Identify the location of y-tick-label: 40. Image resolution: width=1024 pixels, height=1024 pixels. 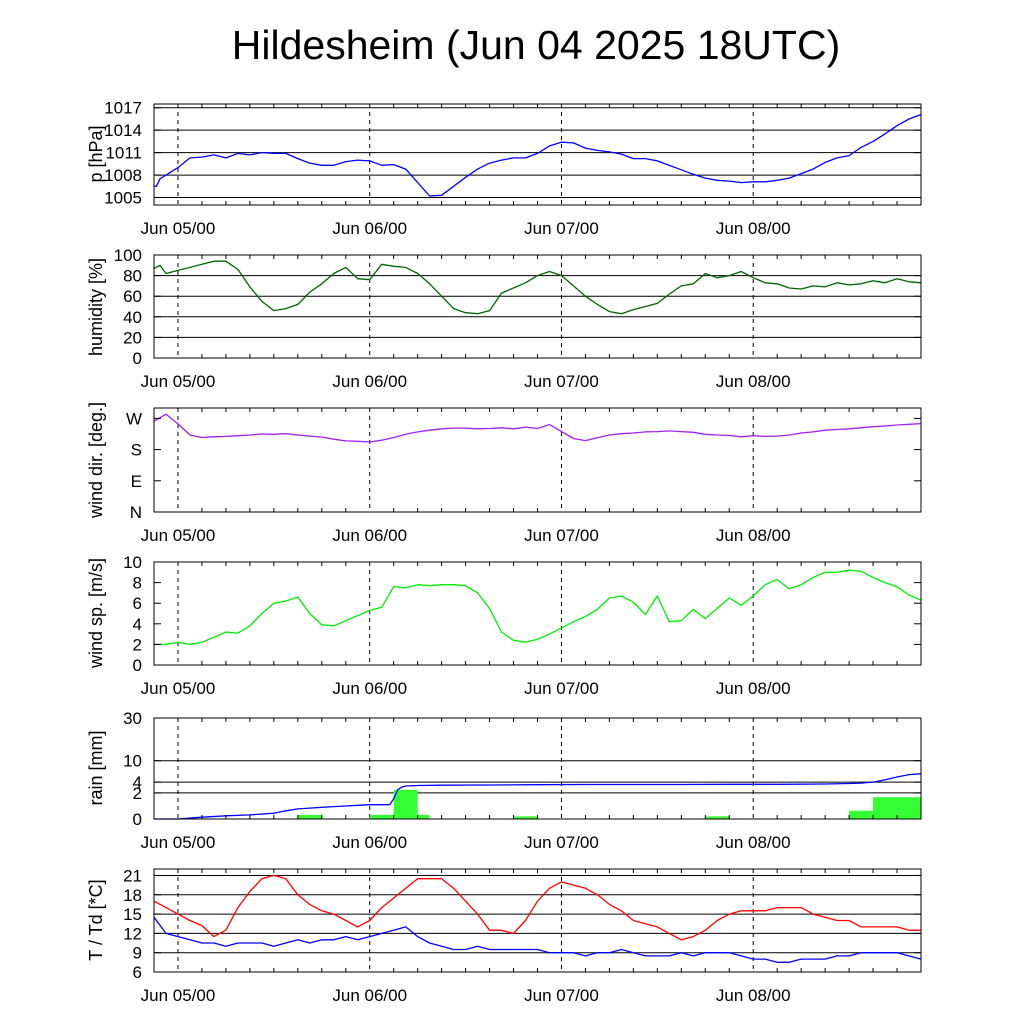
(132, 317).